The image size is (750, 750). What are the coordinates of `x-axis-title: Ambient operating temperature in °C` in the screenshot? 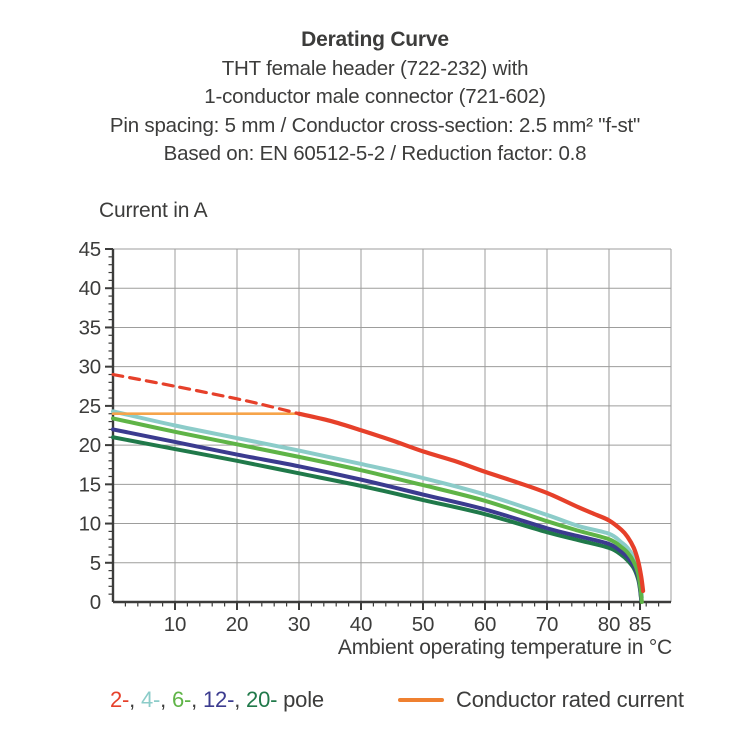 It's located at (504, 647).